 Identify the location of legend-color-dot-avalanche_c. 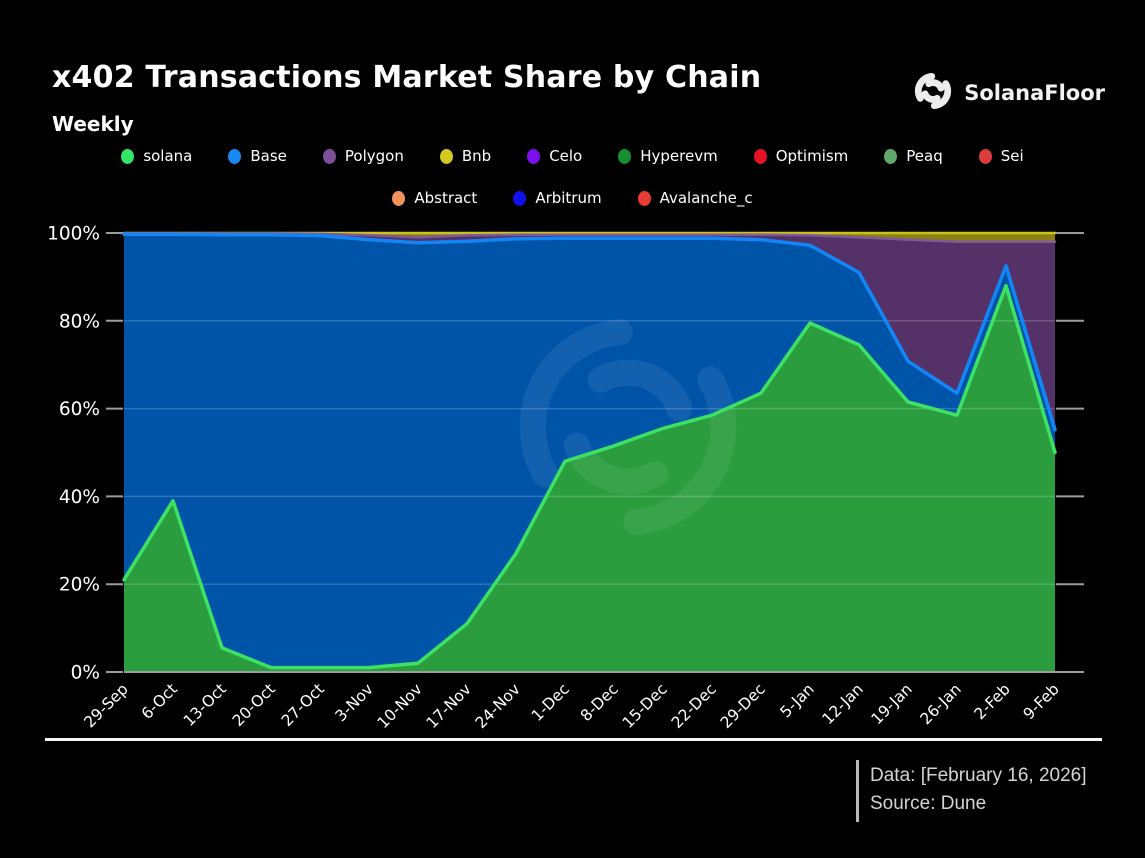
(644, 198).